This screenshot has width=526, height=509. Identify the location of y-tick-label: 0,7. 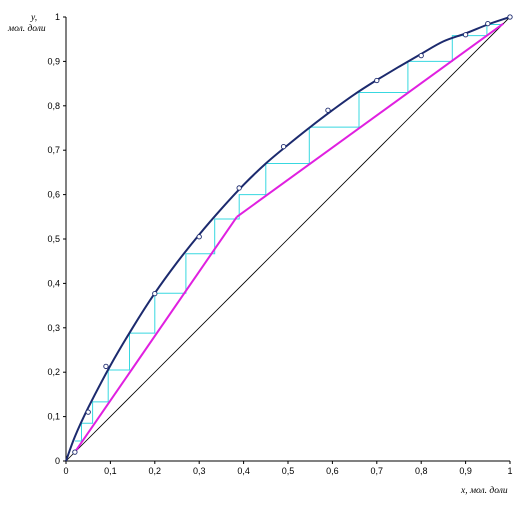
(53, 150).